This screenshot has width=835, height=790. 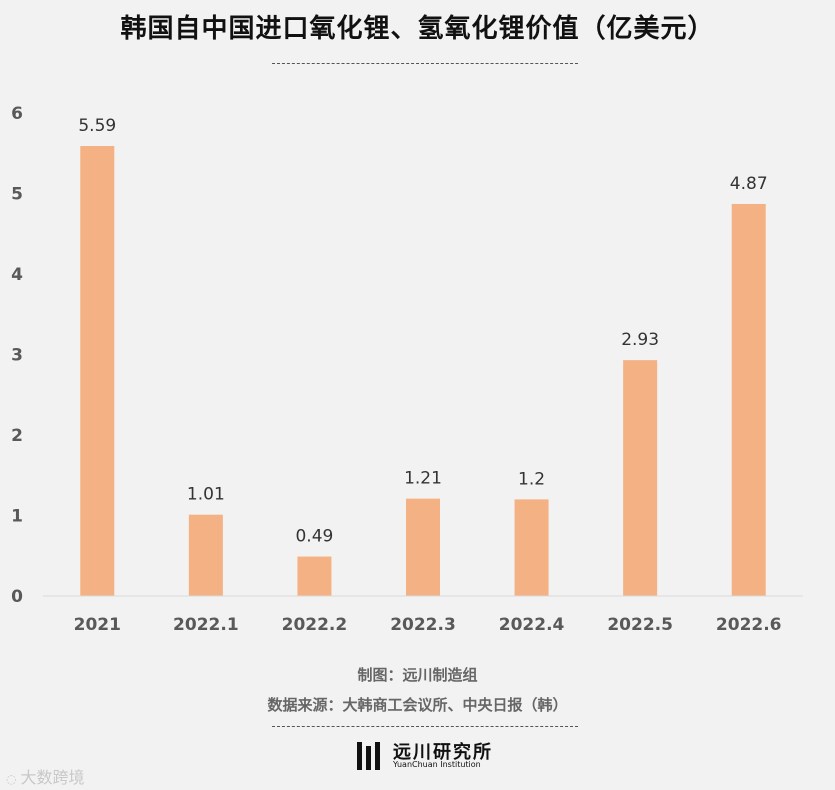 What do you see at coordinates (749, 184) in the screenshot?
I see `value-label: 4.87` at bounding box center [749, 184].